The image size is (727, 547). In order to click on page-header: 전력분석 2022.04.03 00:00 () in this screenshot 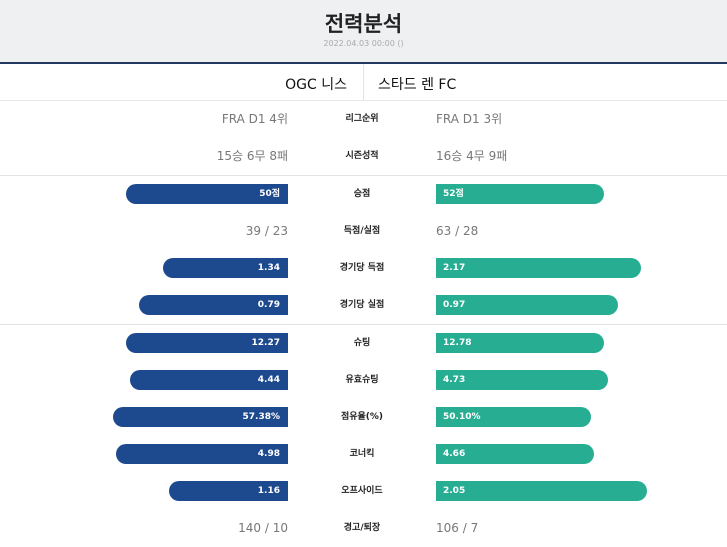, I will do `click(363, 32)`.